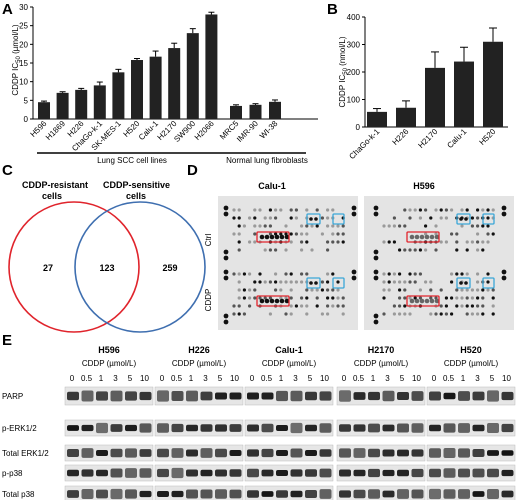 The width and height of the screenshot is (520, 500). Describe the element at coordinates (477, 378) in the screenshot. I see `blot-dose-label: 3` at that location.